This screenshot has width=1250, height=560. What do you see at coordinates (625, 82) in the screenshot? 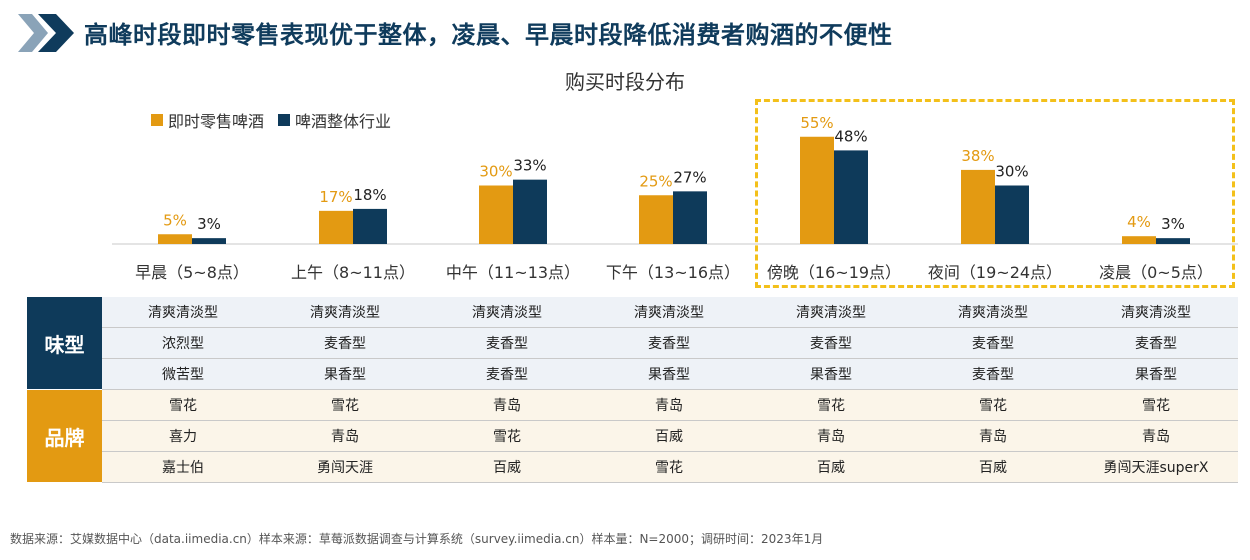
I see `chart-title: 购买时段分布` at bounding box center [625, 82].